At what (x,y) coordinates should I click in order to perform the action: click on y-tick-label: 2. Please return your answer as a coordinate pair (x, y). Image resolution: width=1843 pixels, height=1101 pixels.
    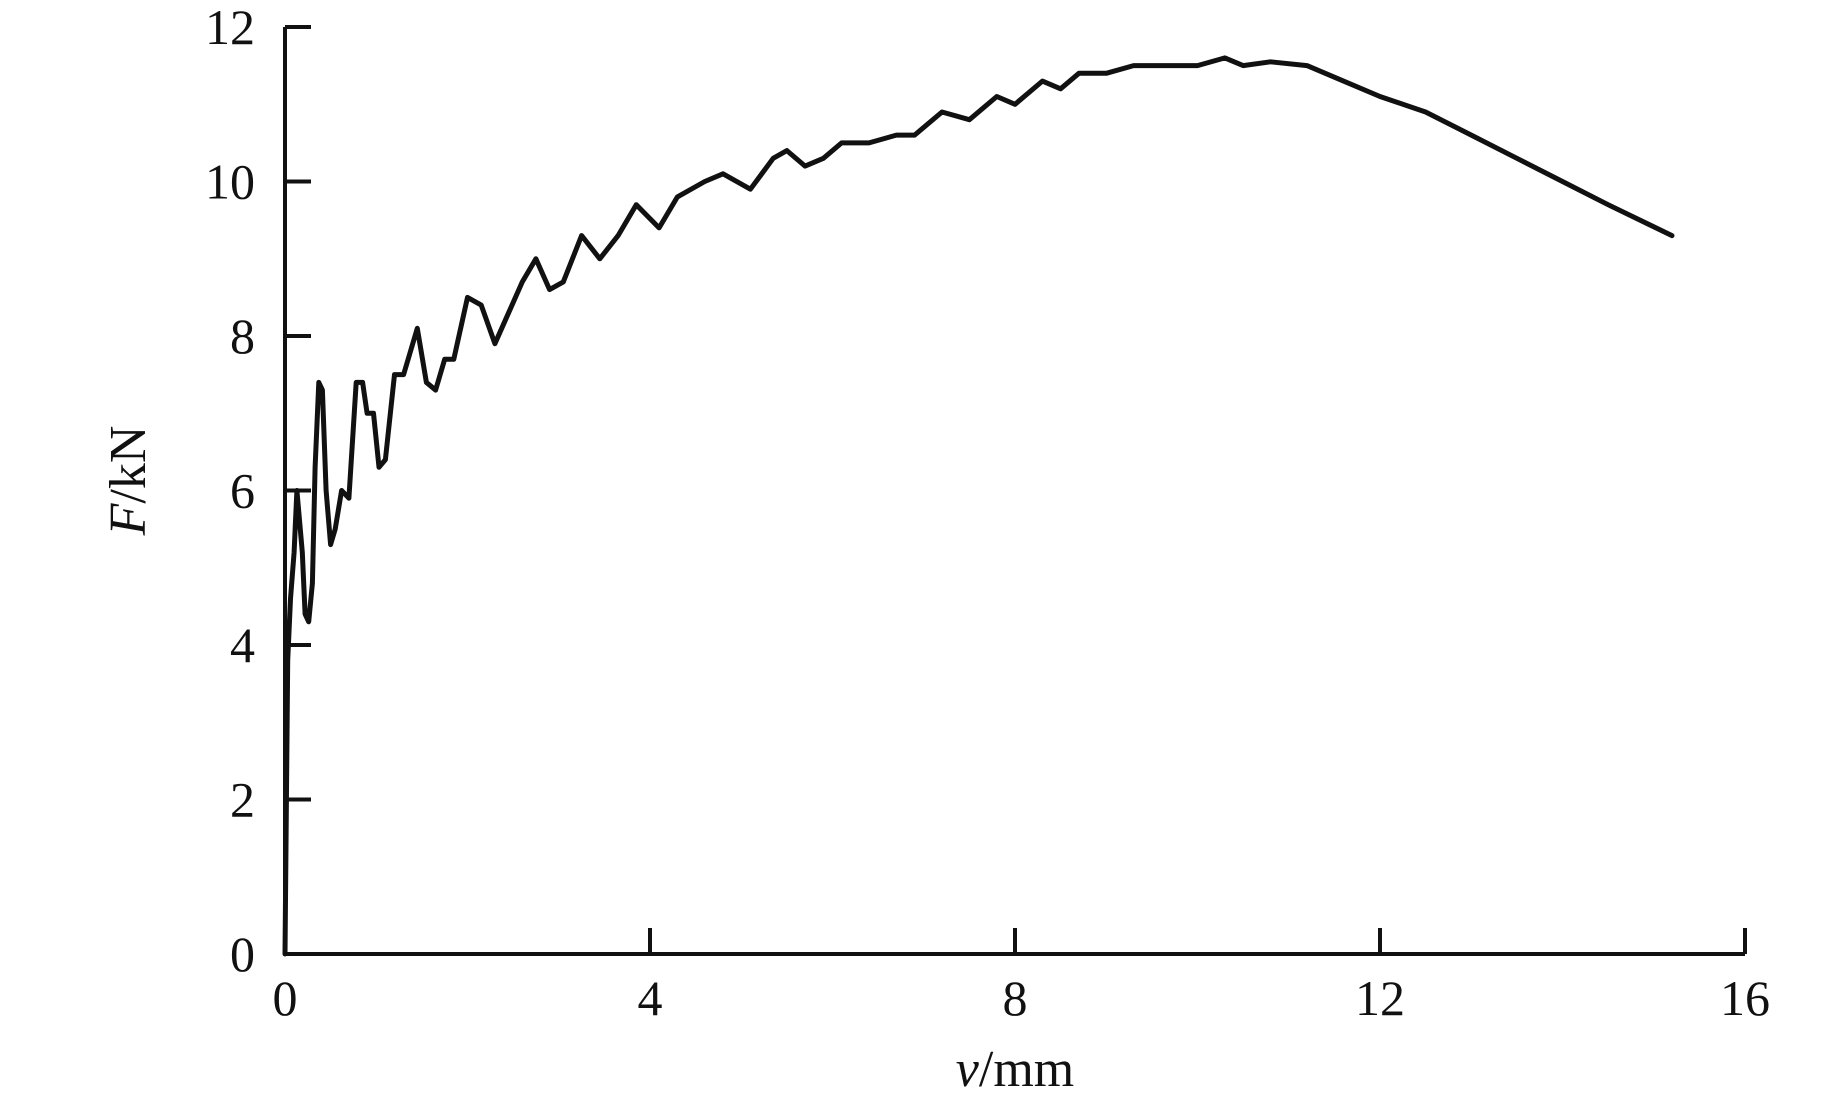
    Looking at the image, I should click on (242, 800).